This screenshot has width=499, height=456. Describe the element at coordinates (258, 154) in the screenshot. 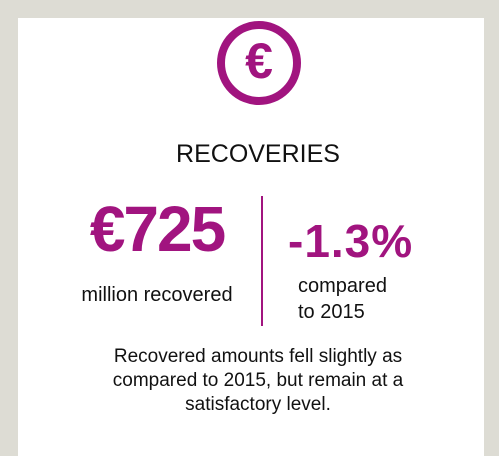

I see `title: RECOVERIES` at that location.